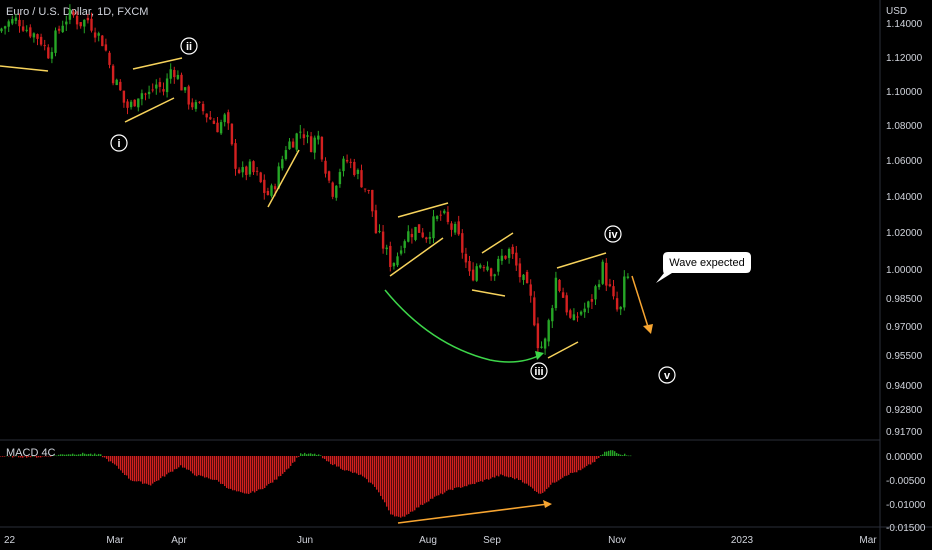  Describe the element at coordinates (904, 410) in the screenshot. I see `price-tick-label: 0.92800` at that location.